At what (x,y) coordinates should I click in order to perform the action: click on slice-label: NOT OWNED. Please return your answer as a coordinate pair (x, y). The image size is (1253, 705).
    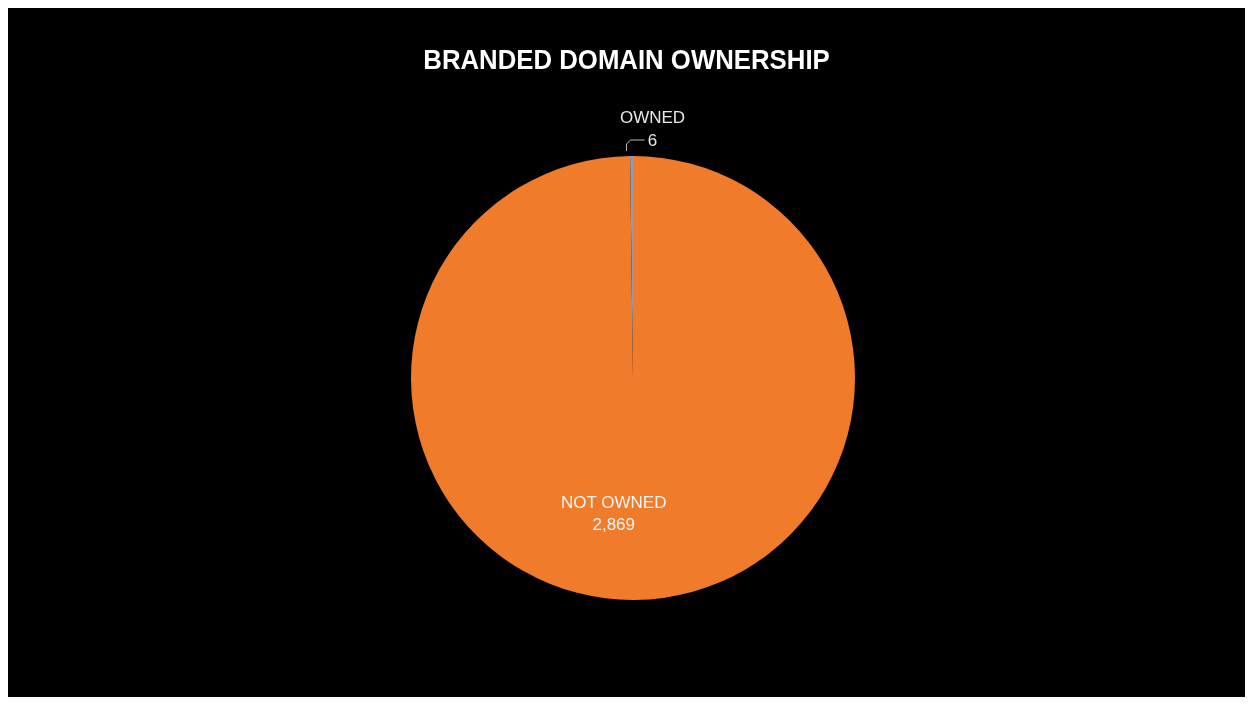
    Looking at the image, I should click on (613, 502).